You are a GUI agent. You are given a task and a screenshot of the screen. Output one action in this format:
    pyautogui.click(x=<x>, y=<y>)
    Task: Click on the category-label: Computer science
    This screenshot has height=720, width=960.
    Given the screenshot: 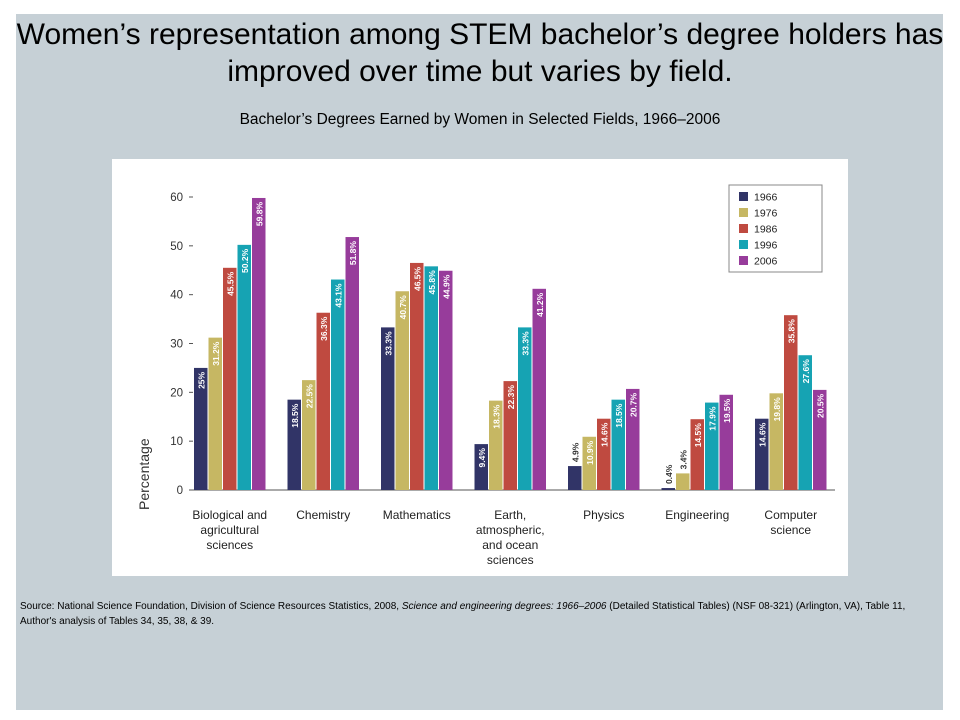 What is the action you would take?
    pyautogui.click(x=790, y=522)
    